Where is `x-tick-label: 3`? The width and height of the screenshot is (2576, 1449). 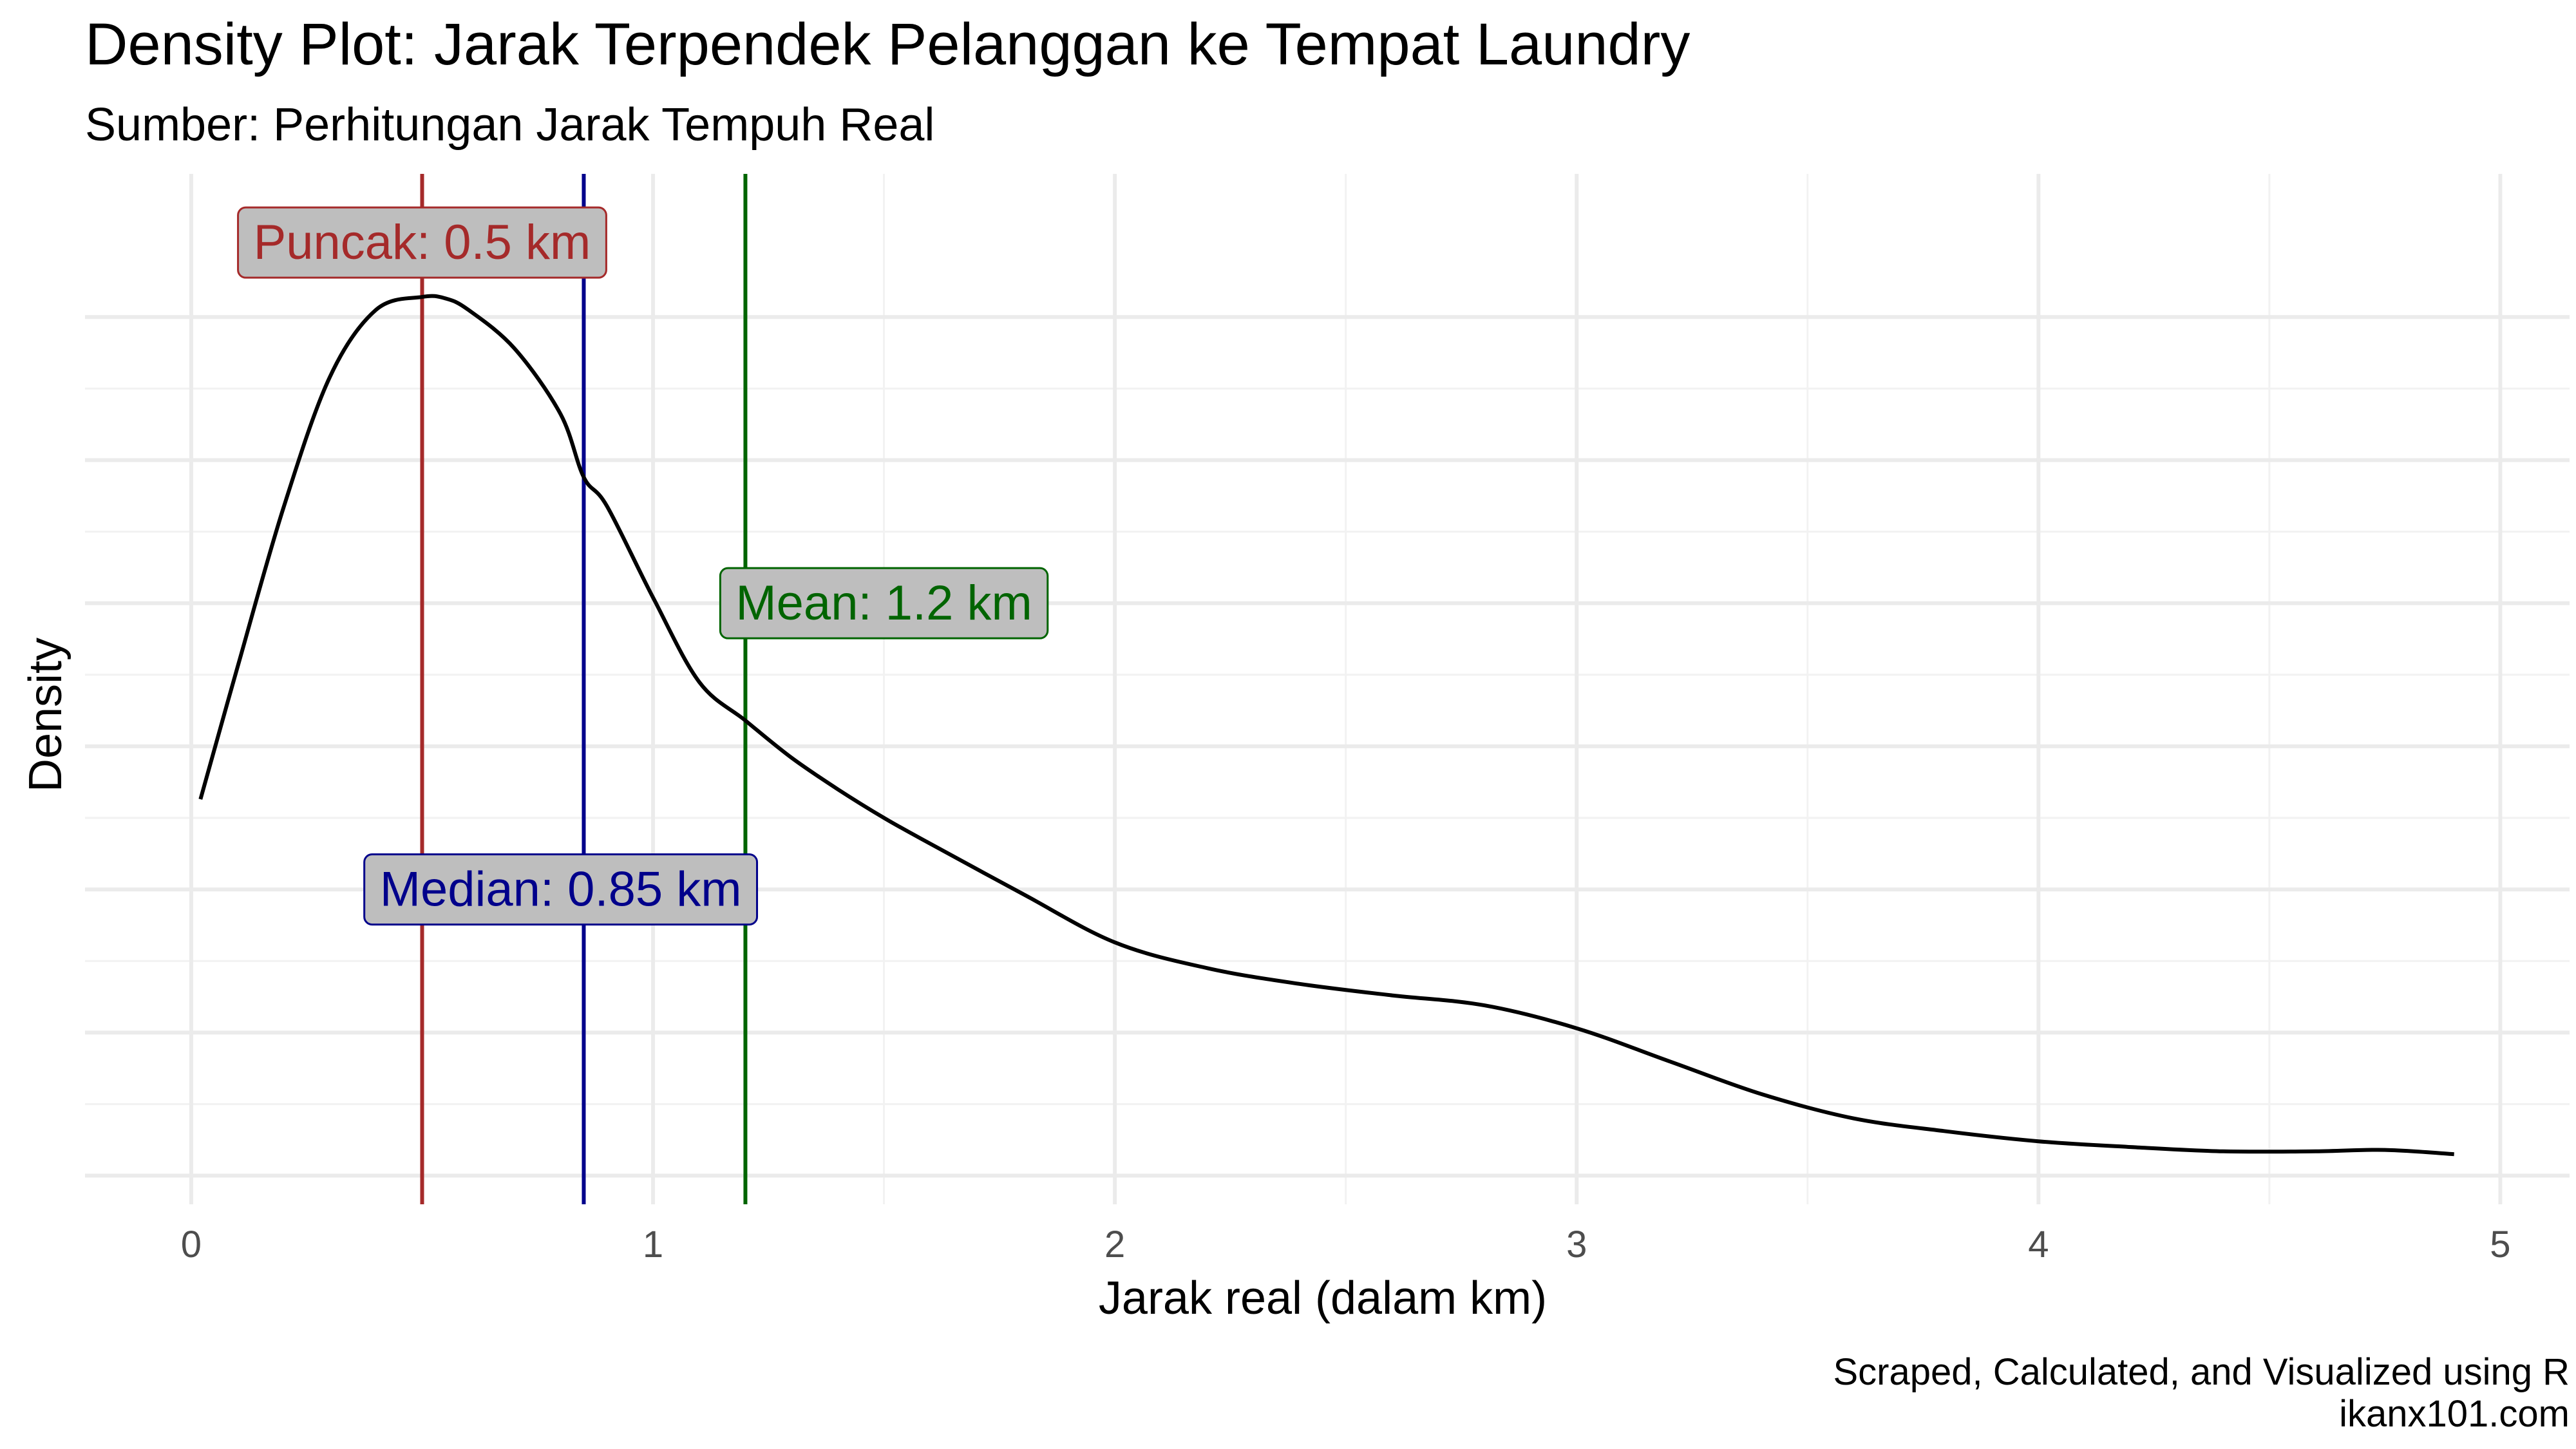 x-tick-label: 3 is located at coordinates (1576, 1244).